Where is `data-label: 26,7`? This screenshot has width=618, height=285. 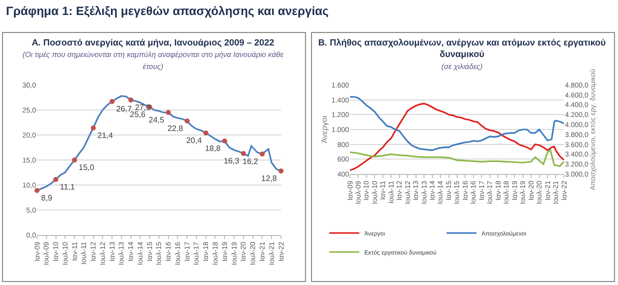
data-label: 26,7 is located at coordinates (124, 109).